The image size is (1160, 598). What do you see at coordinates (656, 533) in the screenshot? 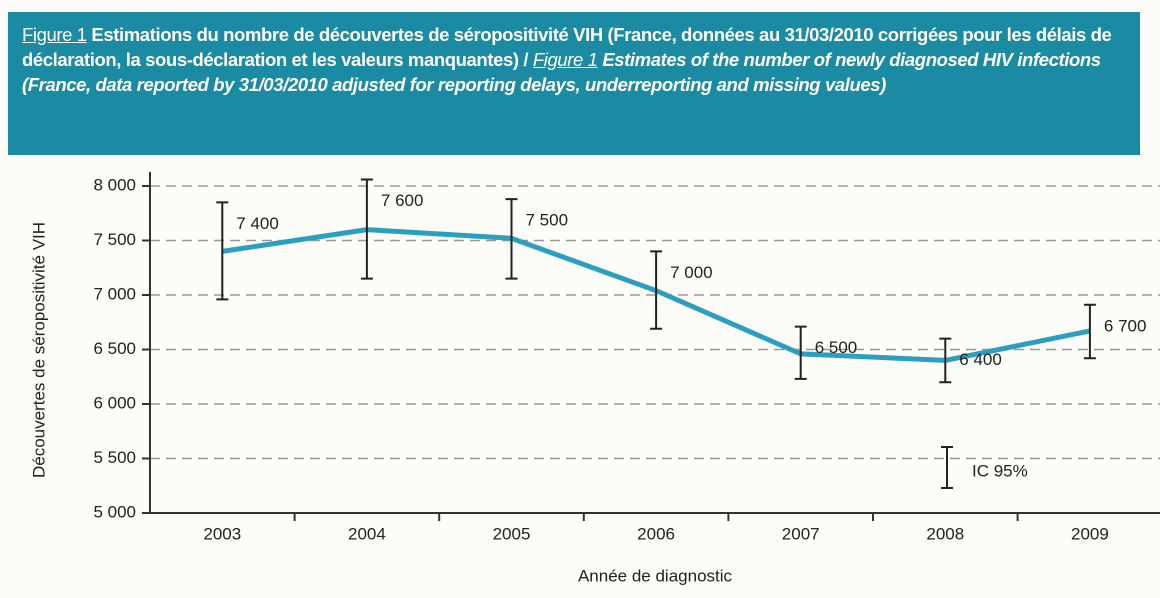
I see `x-tick-label: 2006` at bounding box center [656, 533].